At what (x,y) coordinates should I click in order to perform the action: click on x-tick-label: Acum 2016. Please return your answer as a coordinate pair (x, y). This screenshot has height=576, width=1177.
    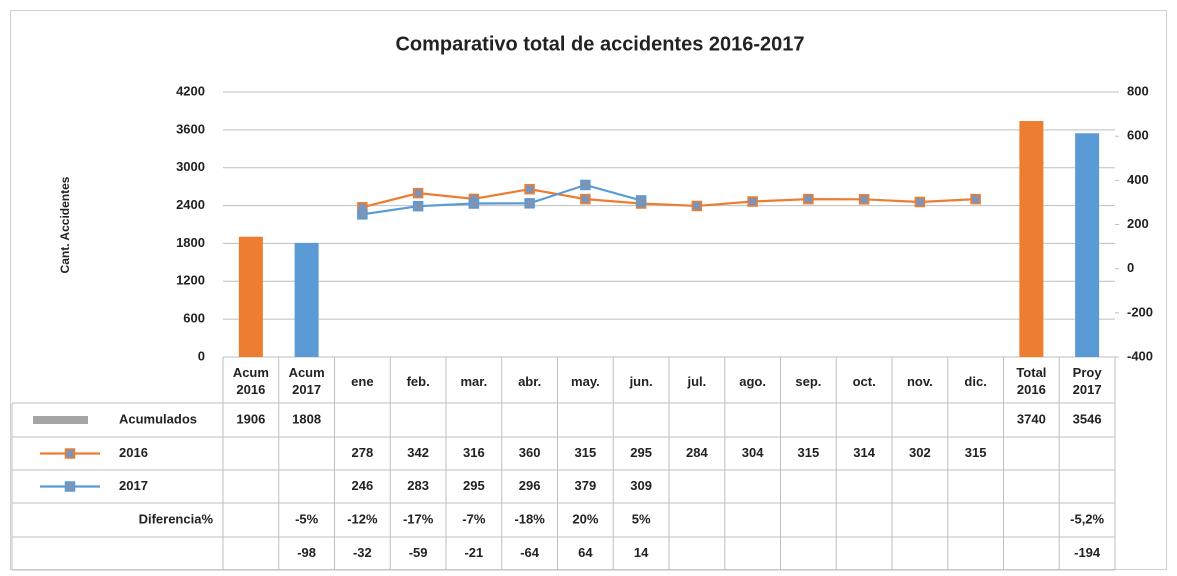
    Looking at the image, I should click on (250, 381).